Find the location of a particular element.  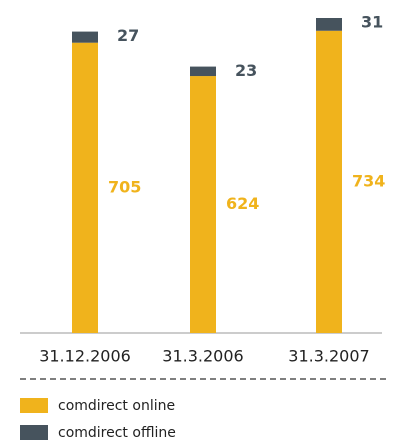

value-label: 705 is located at coordinates (124, 186).